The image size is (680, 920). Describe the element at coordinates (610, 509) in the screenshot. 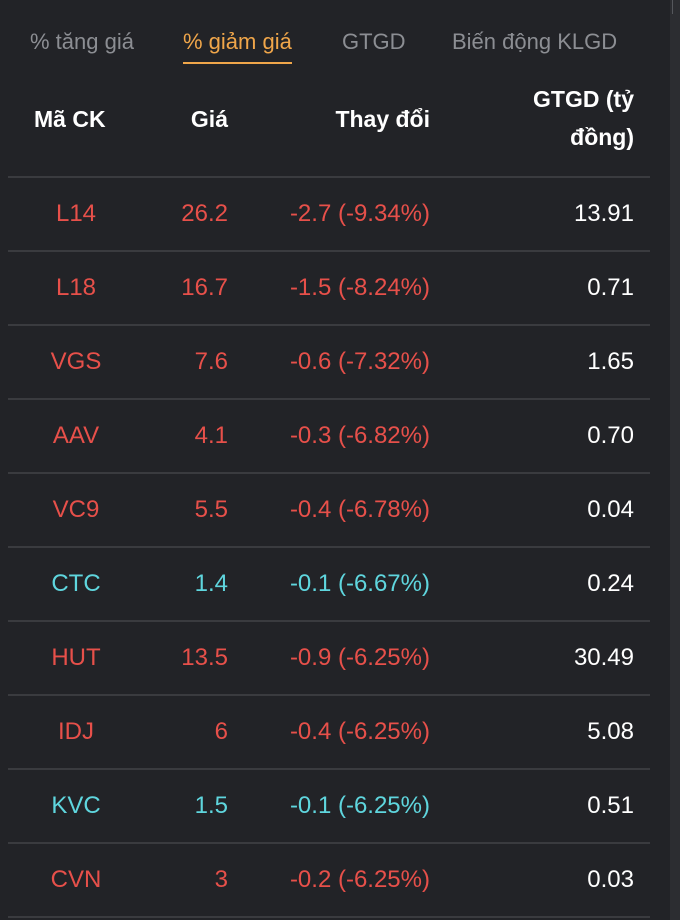

I see `value-cell: 0.04` at that location.